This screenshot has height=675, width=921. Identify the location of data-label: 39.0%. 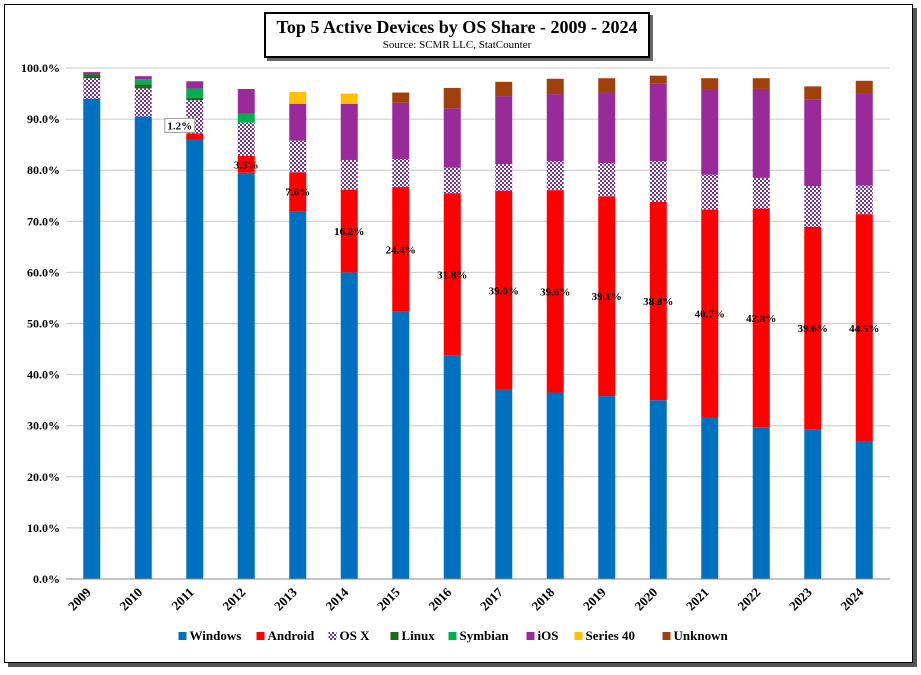
(504, 291).